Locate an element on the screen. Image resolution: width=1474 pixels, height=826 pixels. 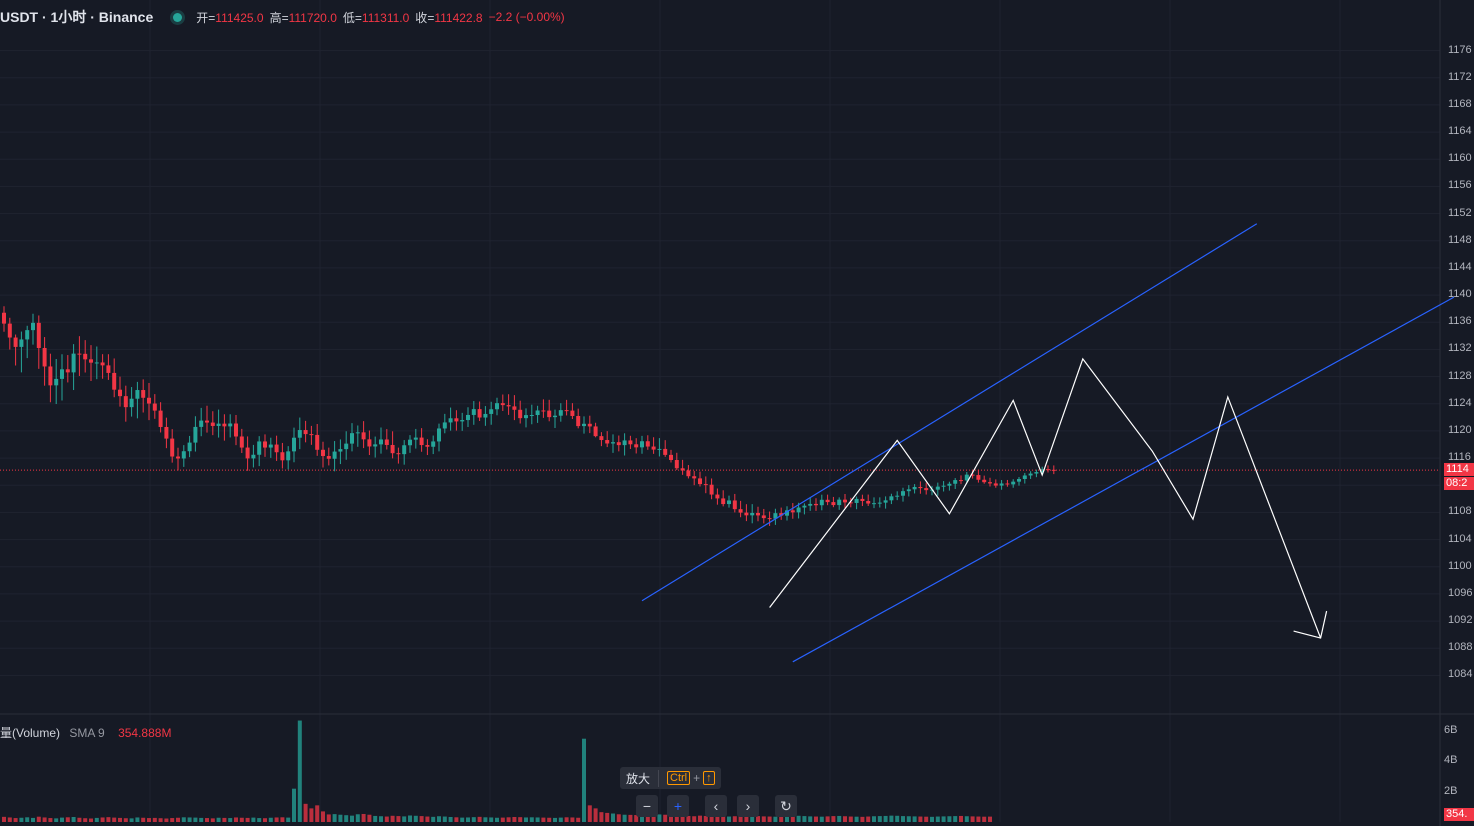
projection-path is located at coordinates (1045, 498).